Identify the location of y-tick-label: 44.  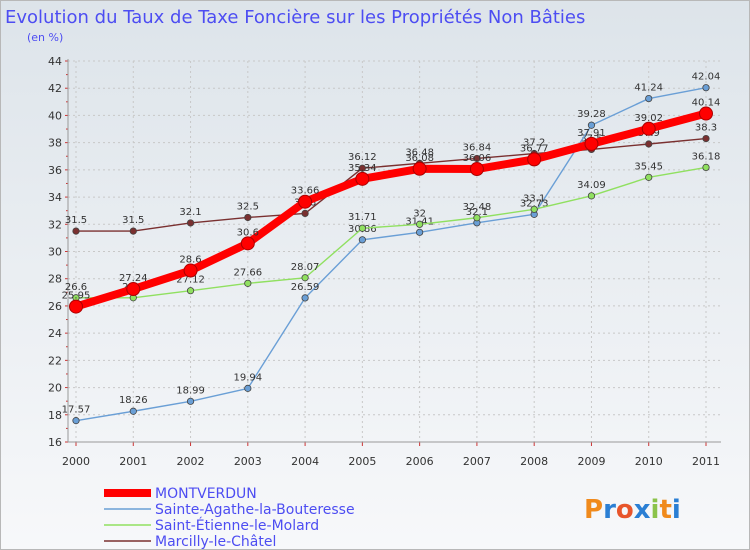
(55, 61).